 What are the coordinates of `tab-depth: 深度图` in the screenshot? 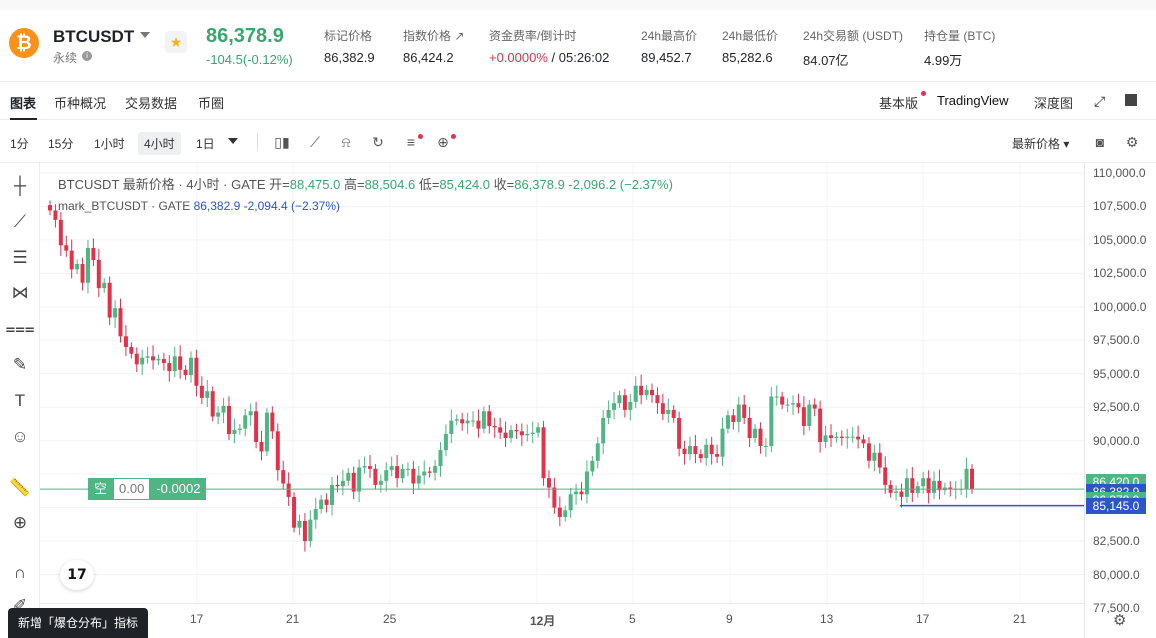 It's located at (1054, 103).